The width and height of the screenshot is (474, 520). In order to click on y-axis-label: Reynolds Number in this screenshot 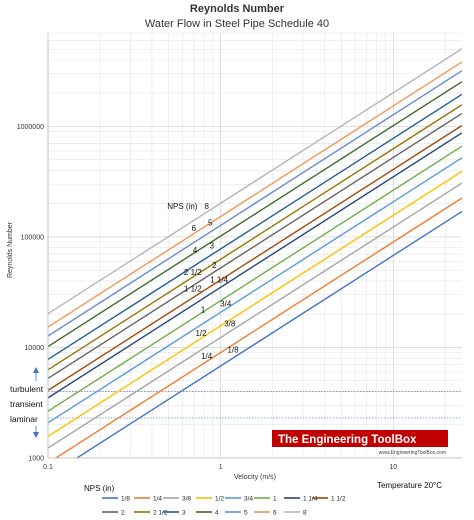, I will do `click(10, 249)`.